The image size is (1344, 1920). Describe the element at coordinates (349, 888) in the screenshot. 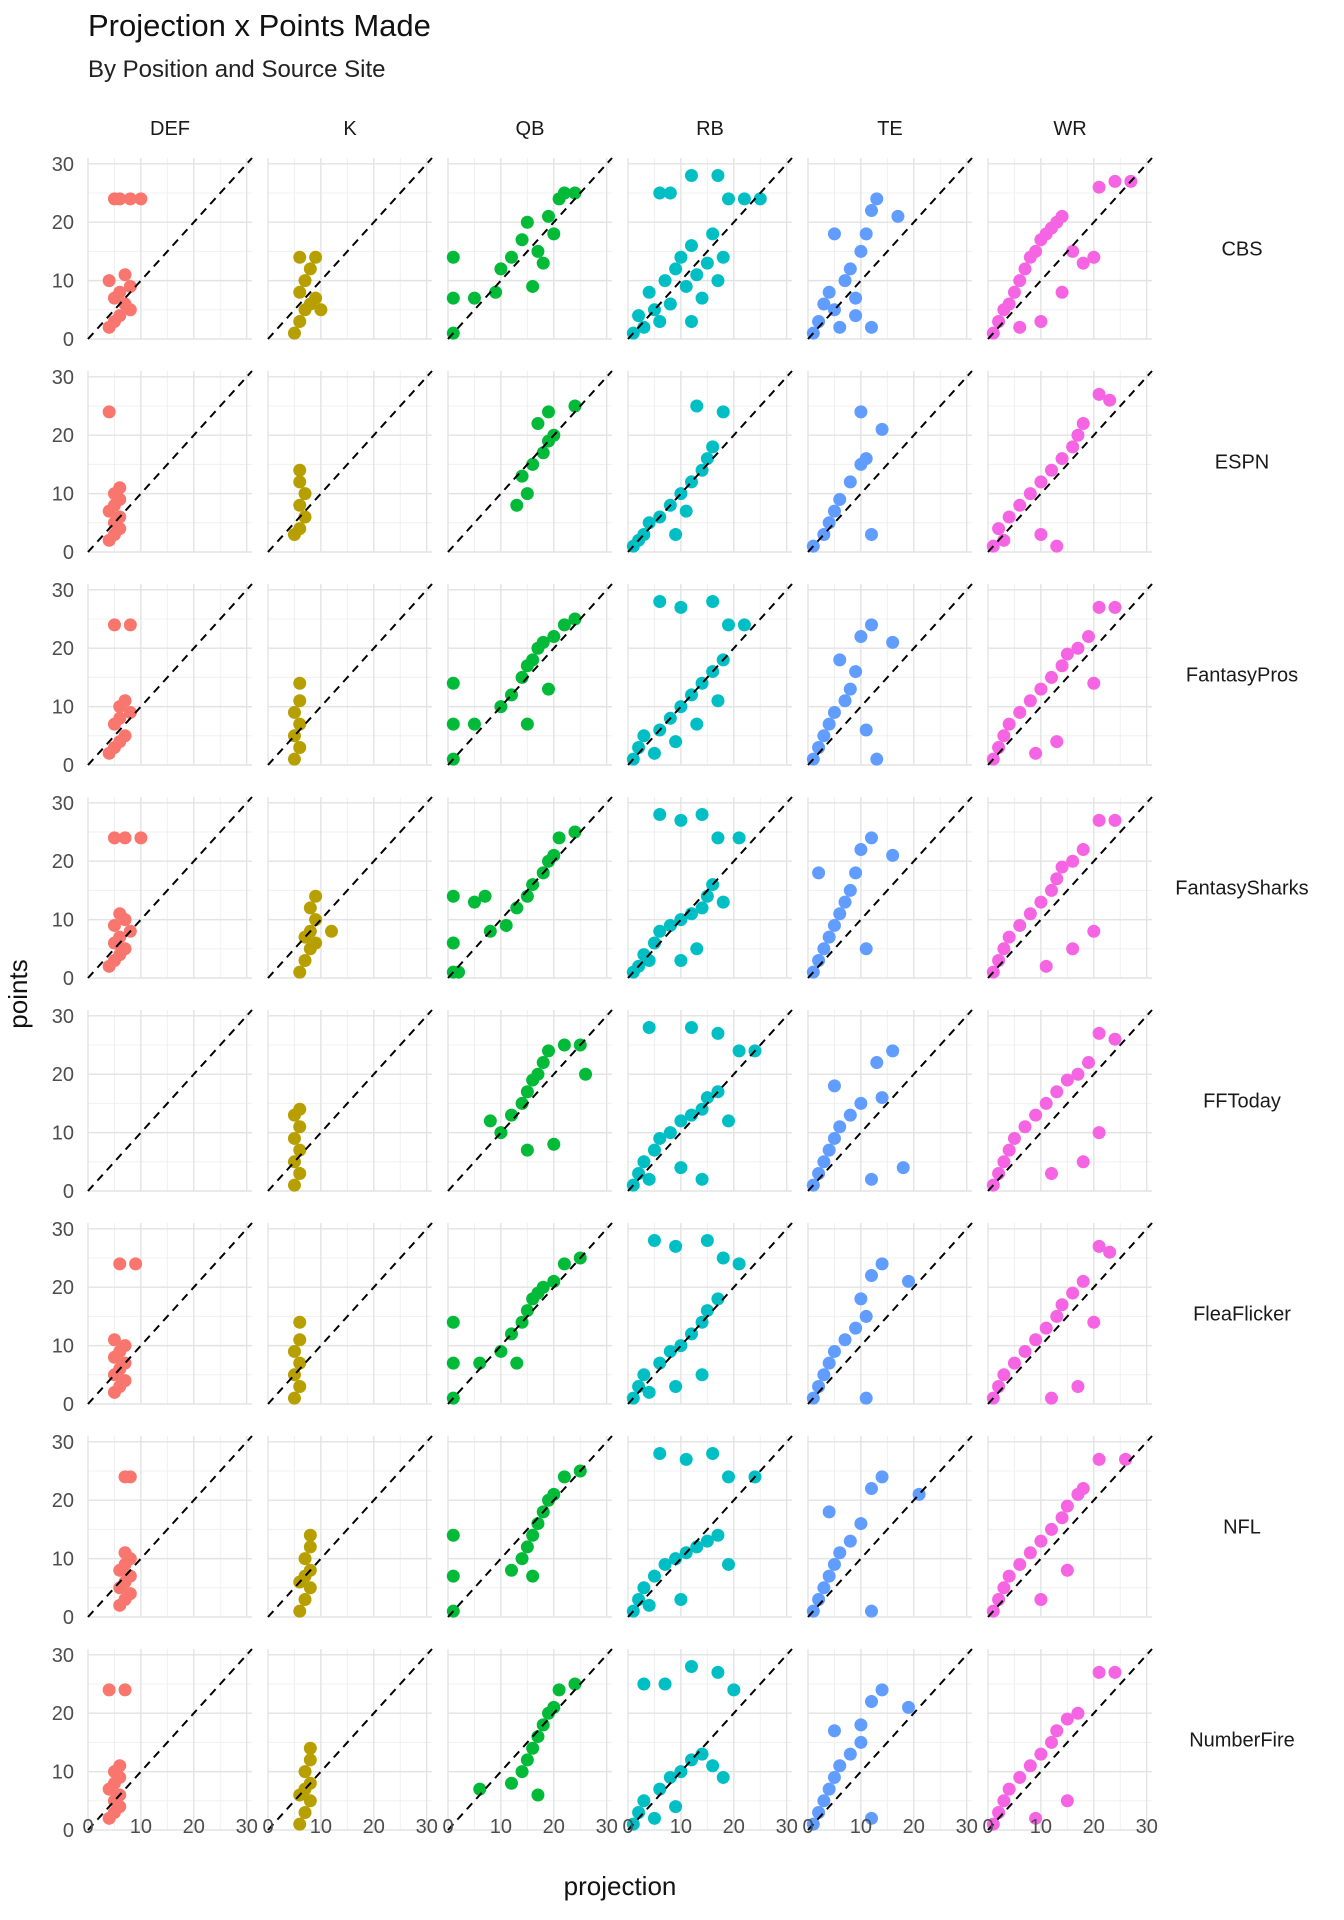

I see `panel-FantasySharks-K` at that location.